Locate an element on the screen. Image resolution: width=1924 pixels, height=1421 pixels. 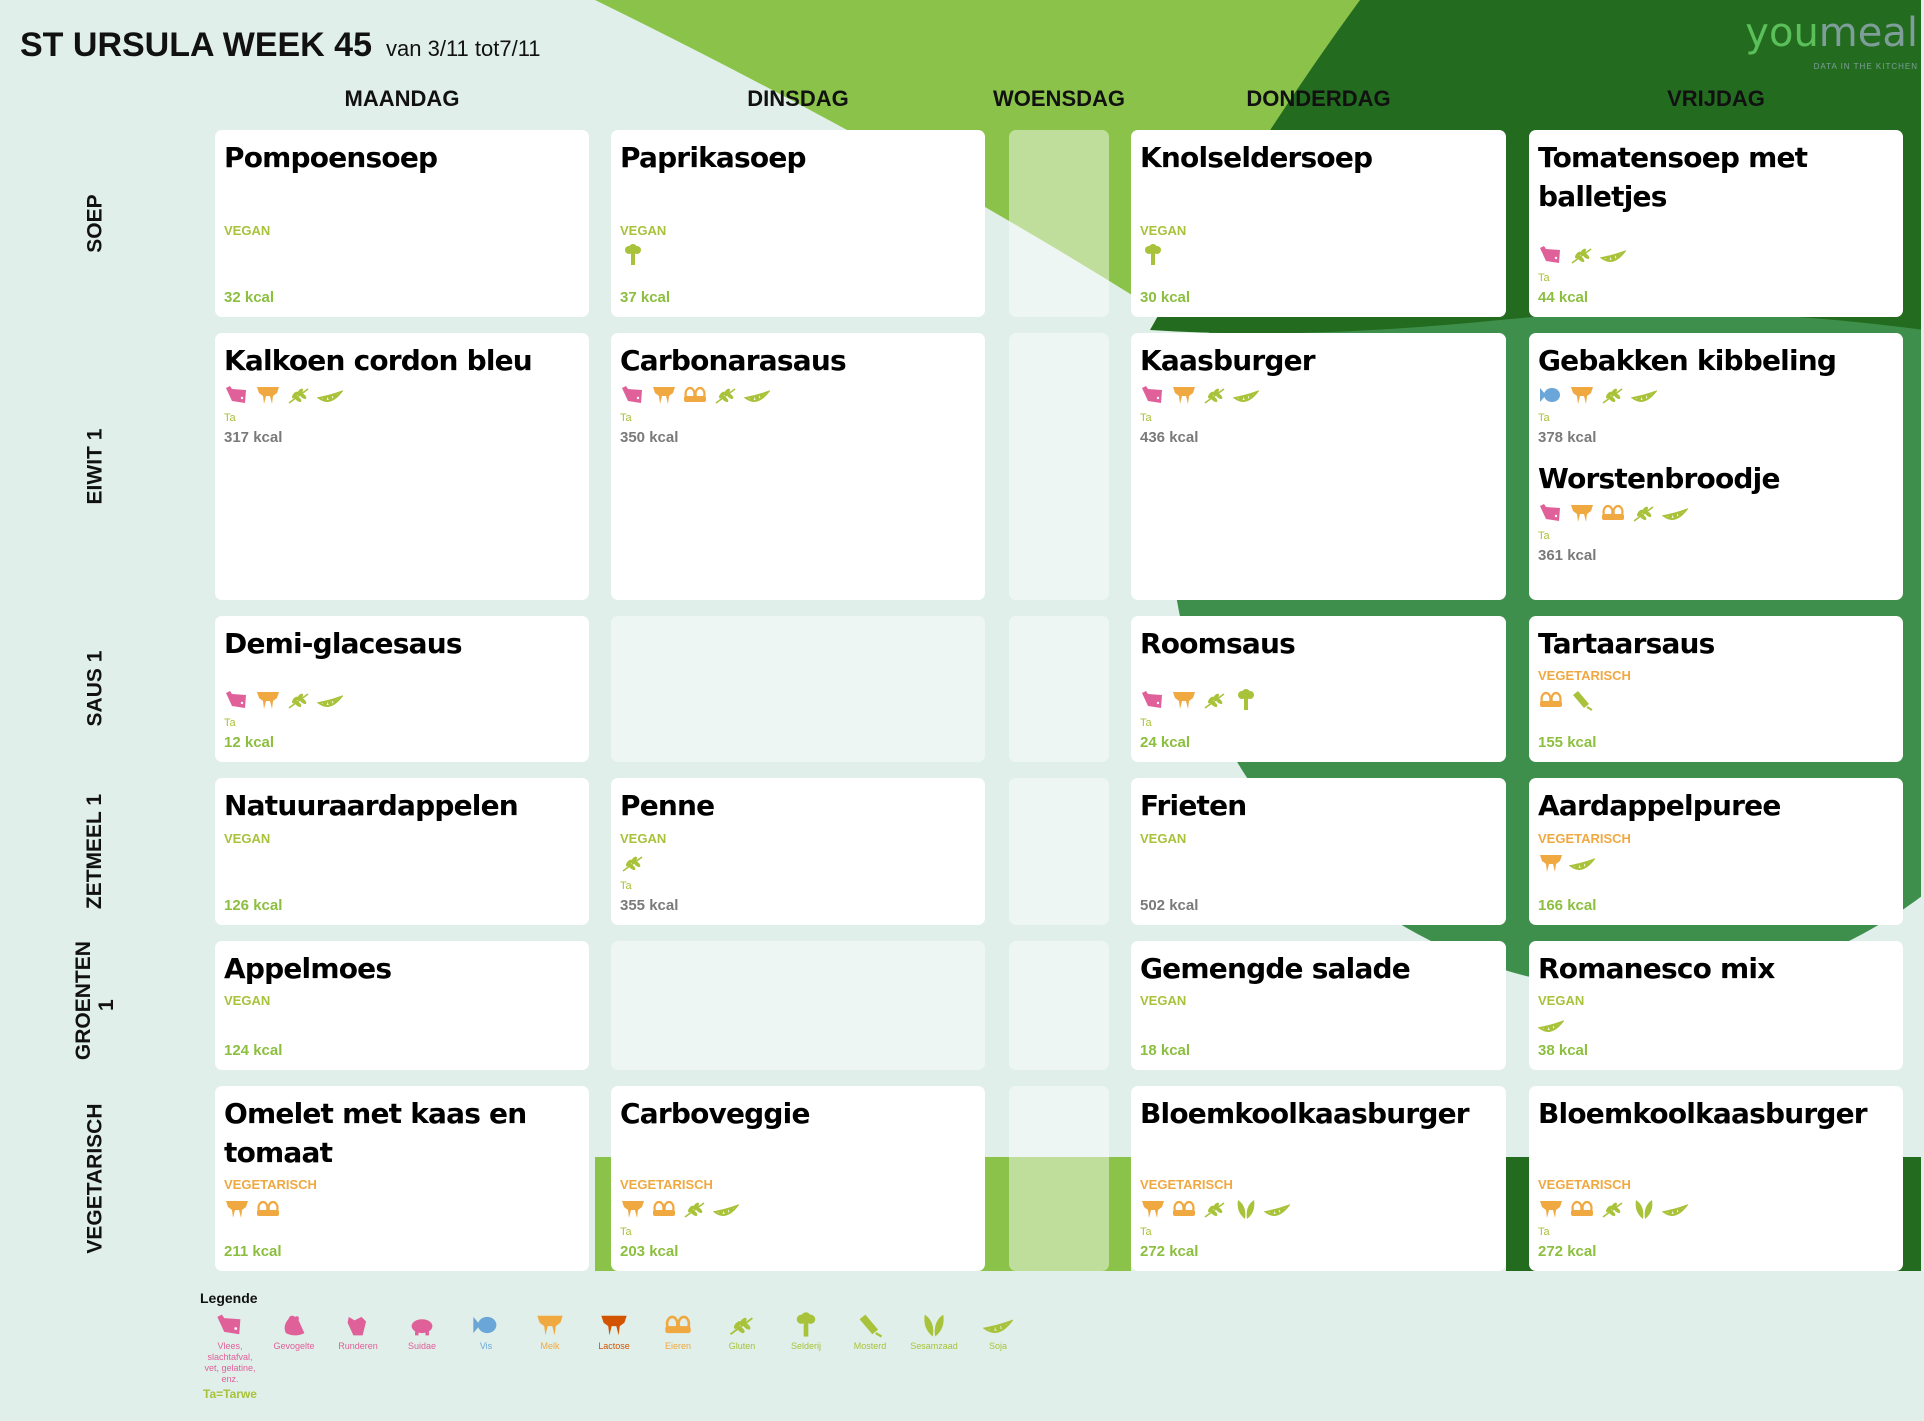
menu-card: Carbonarasaus Ta 350 kcal is located at coordinates (798, 466).